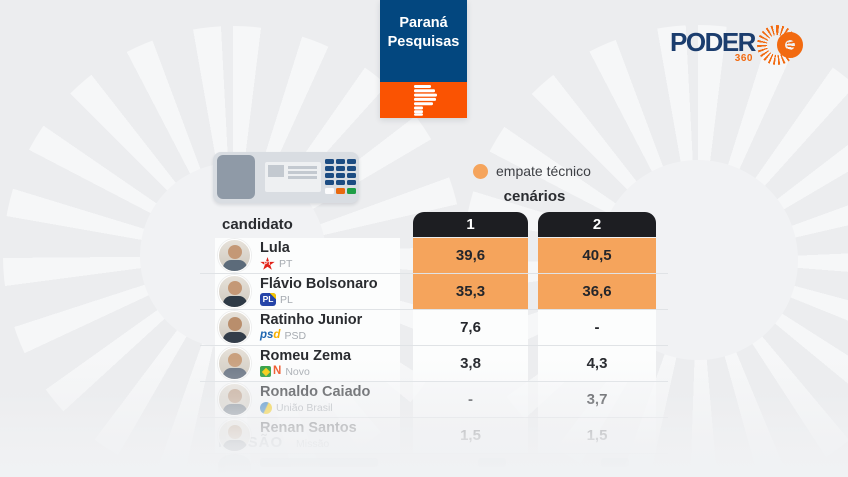 This screenshot has height=477, width=848. I want to click on badge-title: Paraná Pesquisas, so click(423, 41).